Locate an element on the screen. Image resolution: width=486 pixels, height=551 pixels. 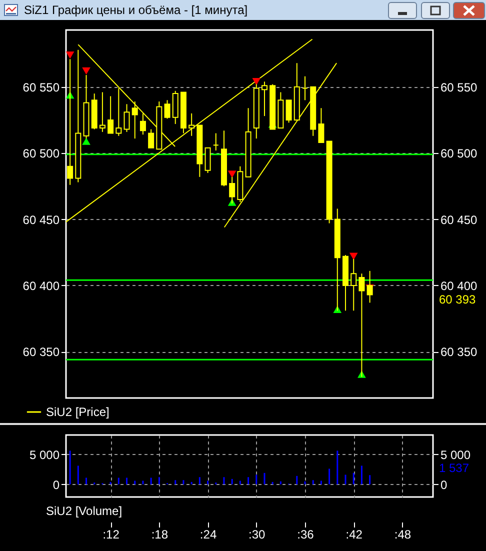
y2-tick-label: 0 is located at coordinates (444, 485).